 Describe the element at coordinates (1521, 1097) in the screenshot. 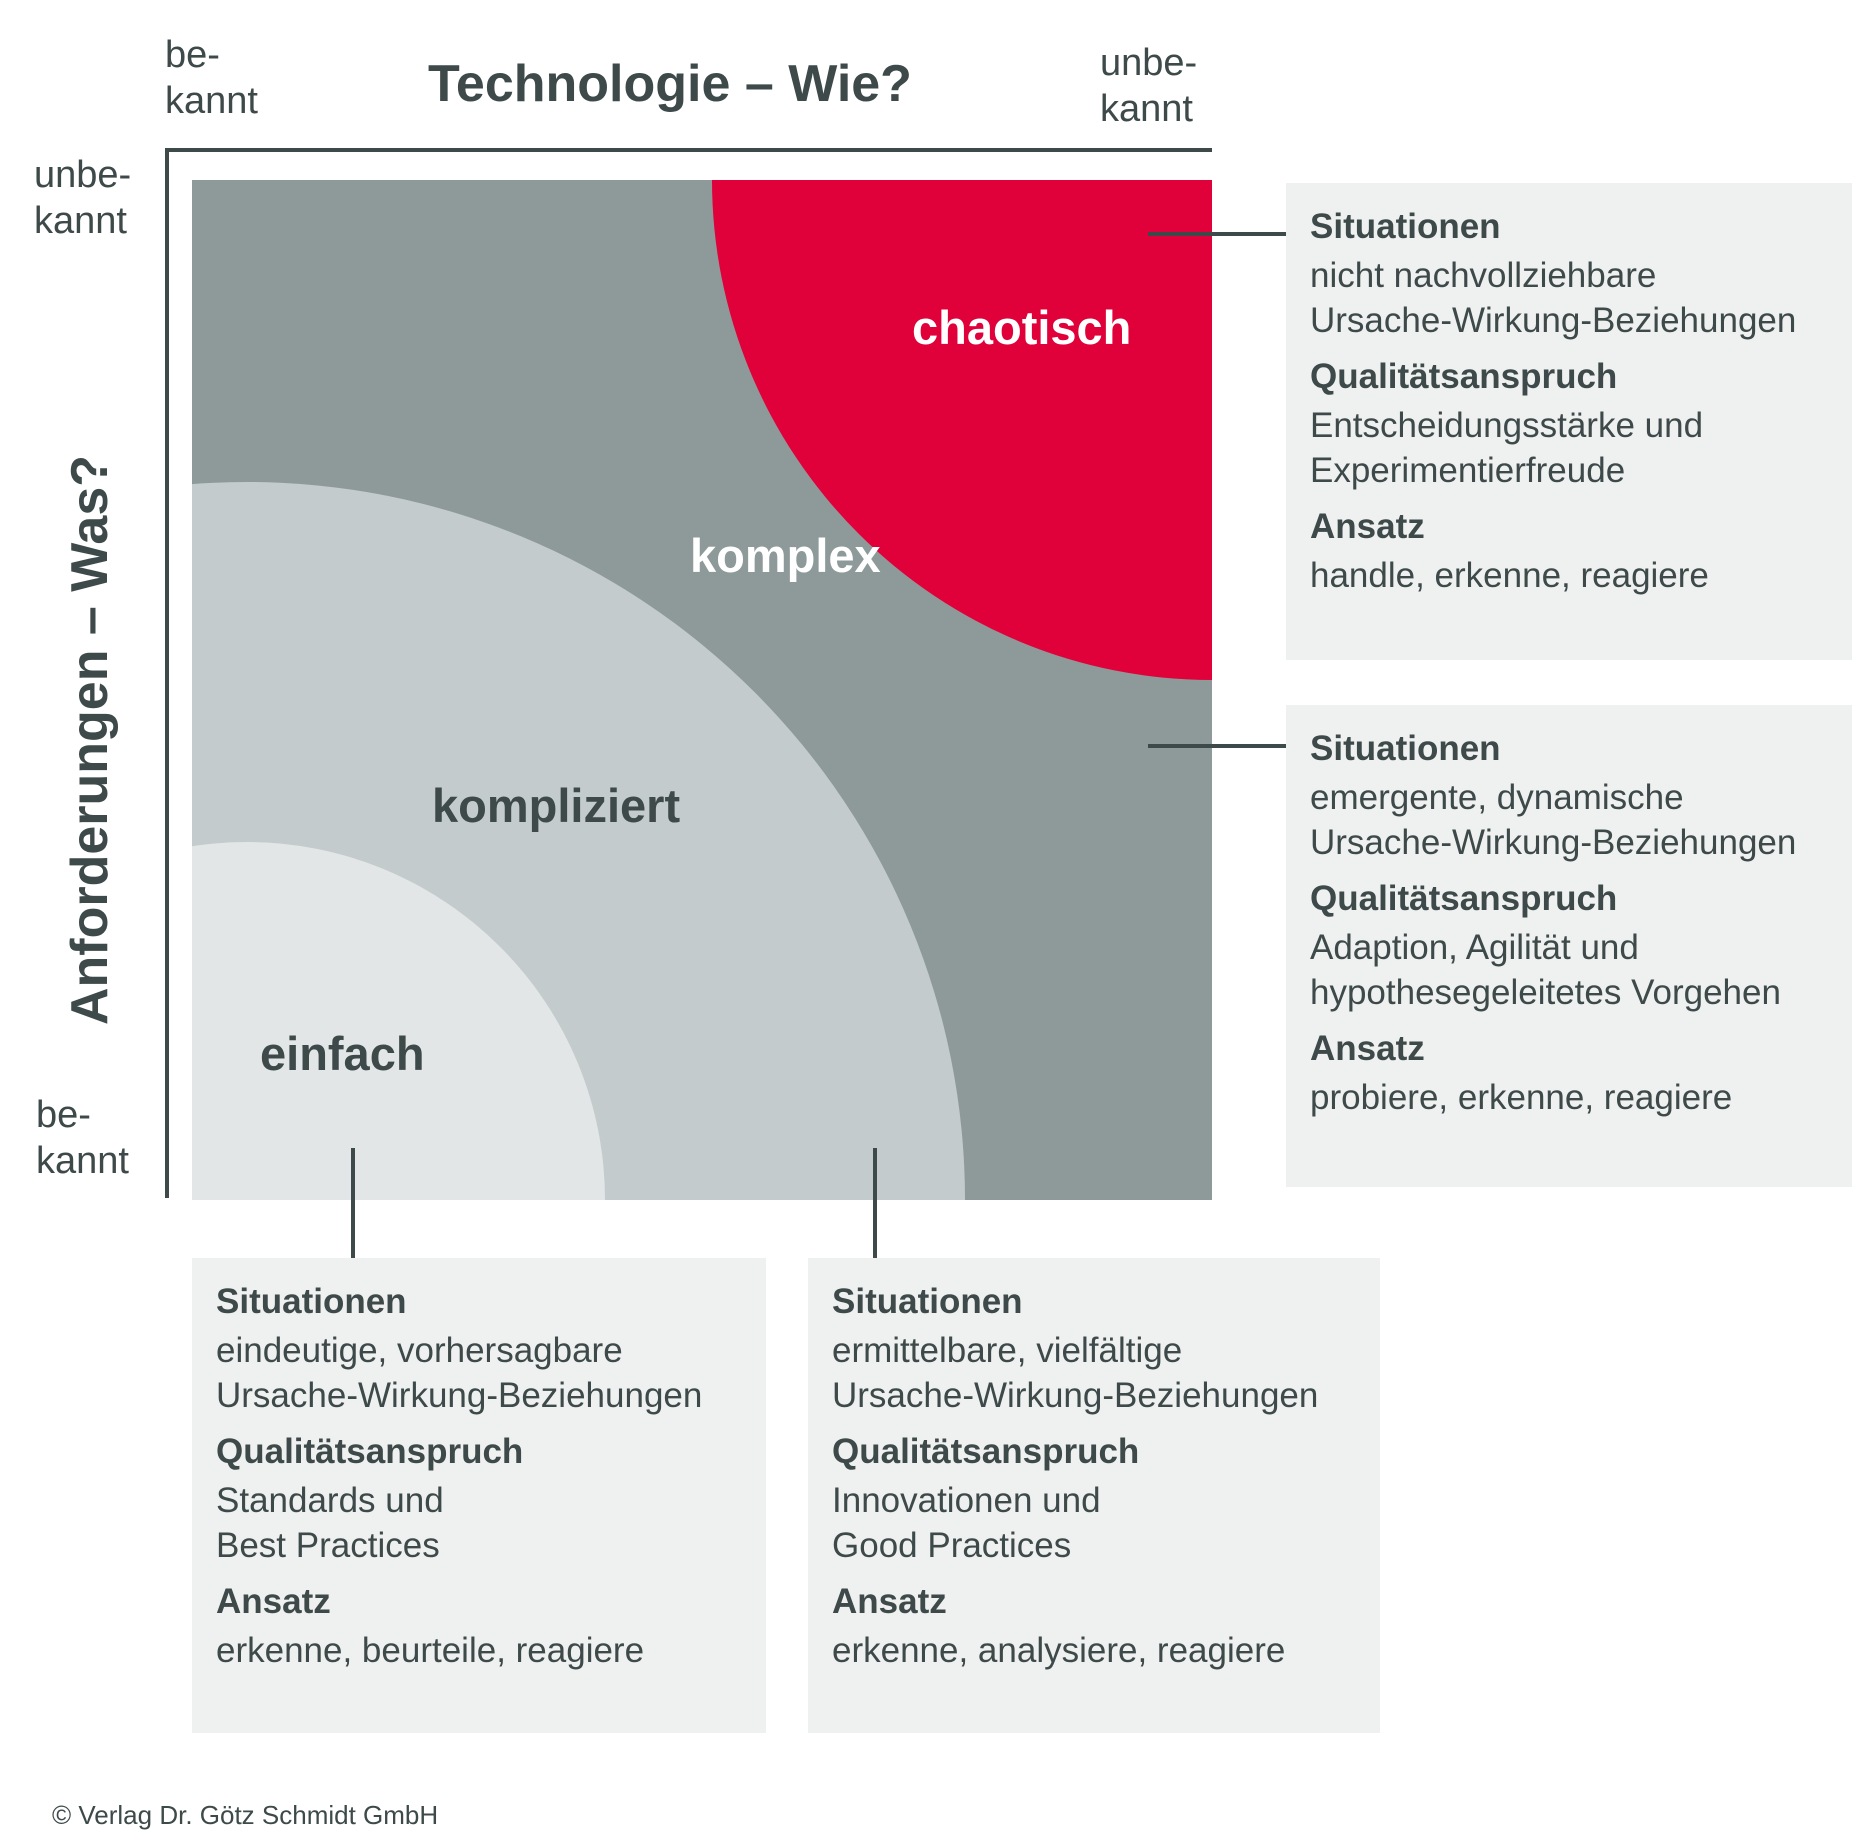

I see `approach-text: probiere, erkenne, reagiere` at that location.